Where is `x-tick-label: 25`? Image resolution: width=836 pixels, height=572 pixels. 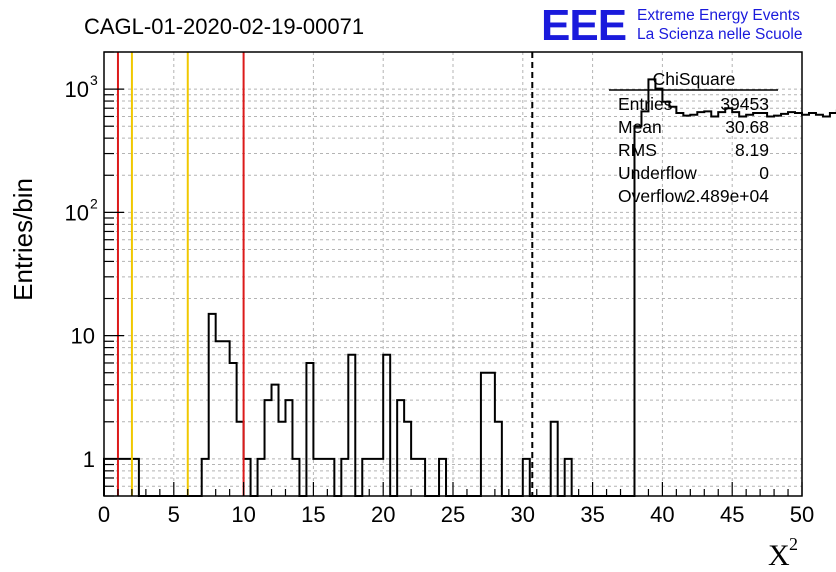 x-tick-label: 25 is located at coordinates (453, 514).